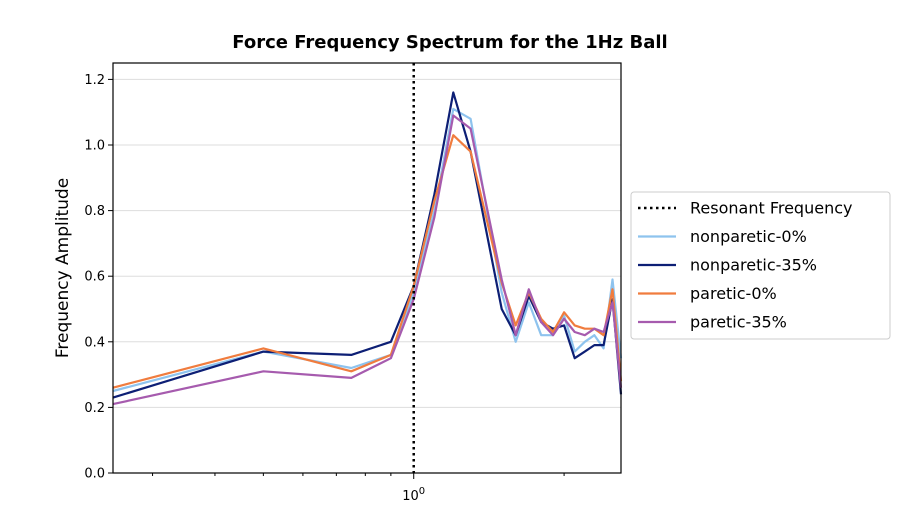 The height and width of the screenshot is (532, 900). Describe the element at coordinates (748, 236) in the screenshot. I see `legend-label-1: nonparetic-0%` at that location.